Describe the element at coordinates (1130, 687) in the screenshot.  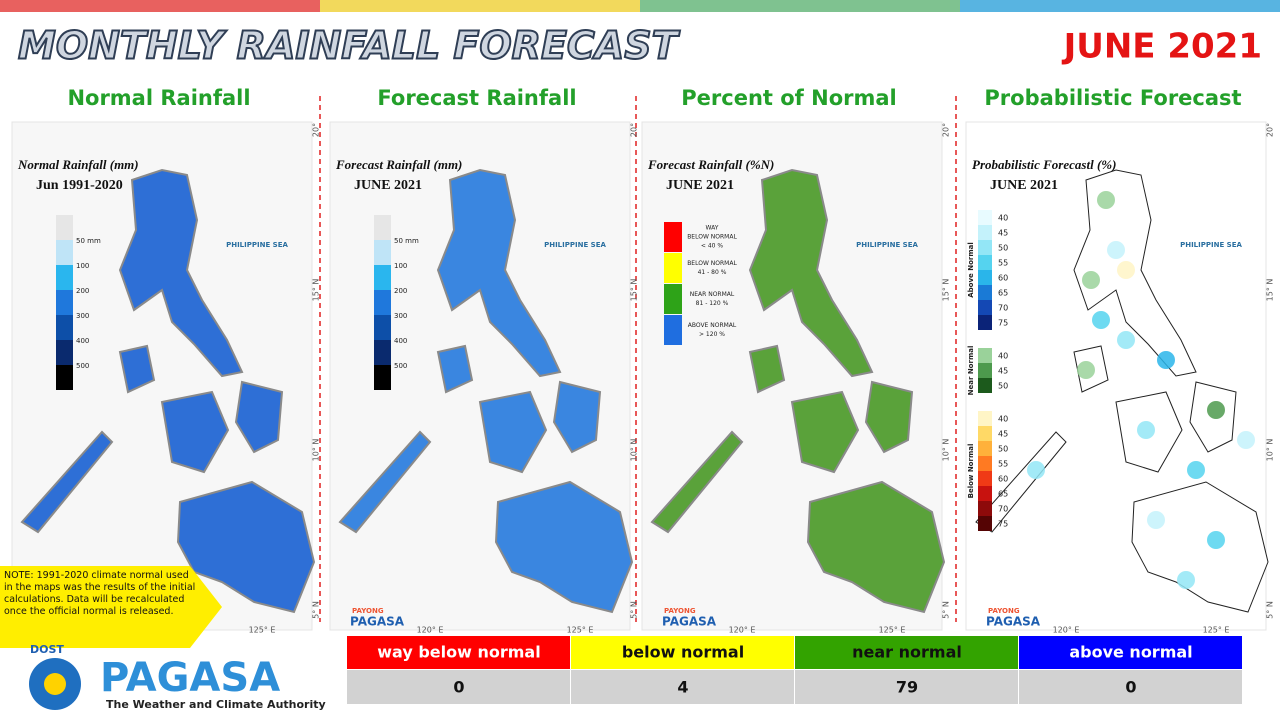
I see `station-count: 0` at that location.